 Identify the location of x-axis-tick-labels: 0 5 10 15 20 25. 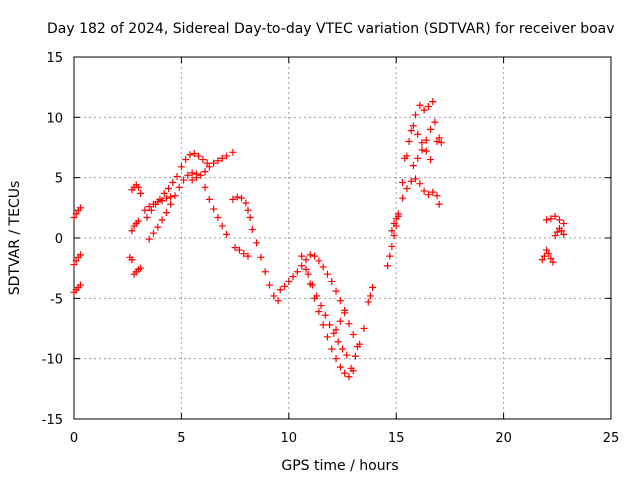
(344, 438).